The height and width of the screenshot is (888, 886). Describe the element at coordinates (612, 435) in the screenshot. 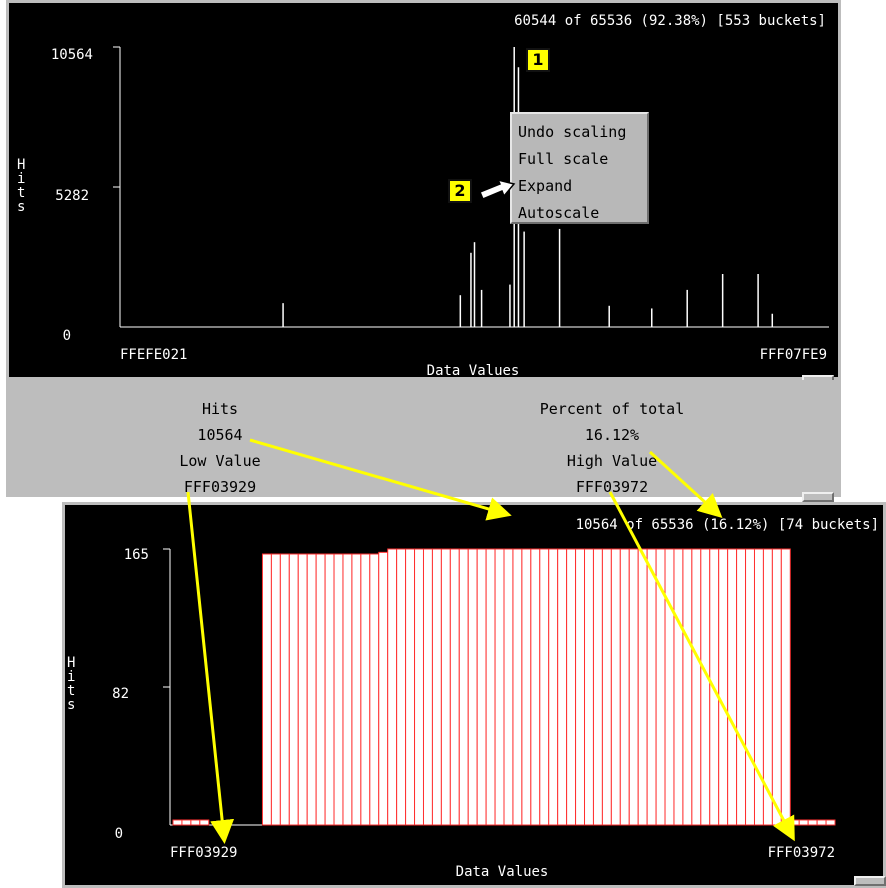

I see `percent-value: 16.12%` at that location.